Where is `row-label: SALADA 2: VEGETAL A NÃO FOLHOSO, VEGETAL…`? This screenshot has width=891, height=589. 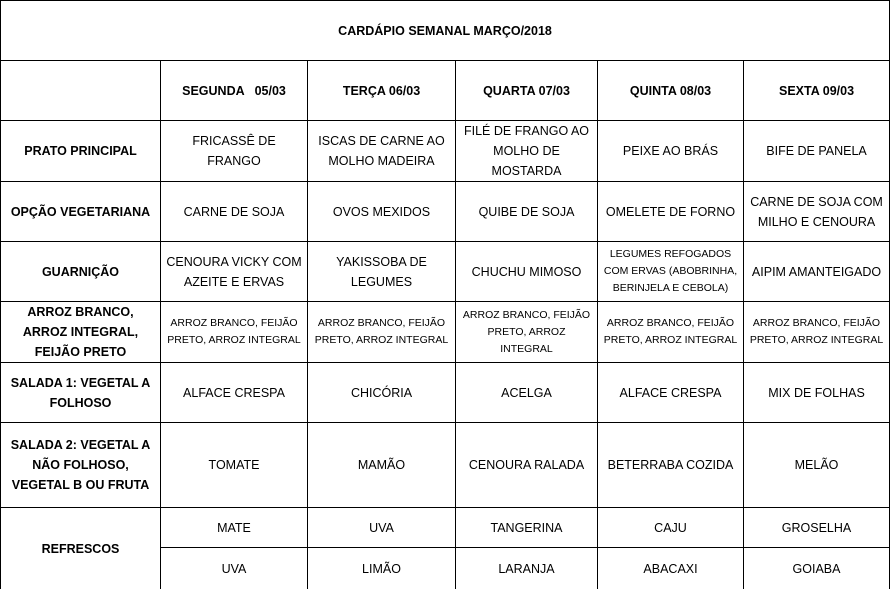 row-label: SALADA 2: VEGETAL A NÃO FOLHOSO, VEGETAL… is located at coordinates (80, 465).